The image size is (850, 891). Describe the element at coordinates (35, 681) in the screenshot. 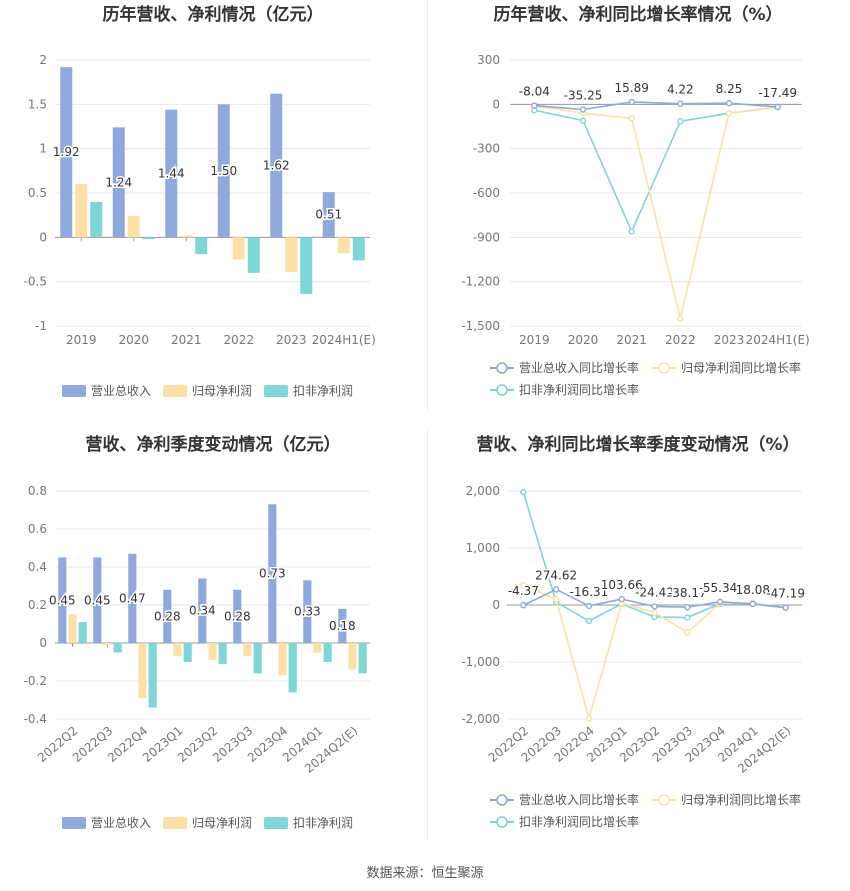

I see `y-tick-label: -0.2` at that location.